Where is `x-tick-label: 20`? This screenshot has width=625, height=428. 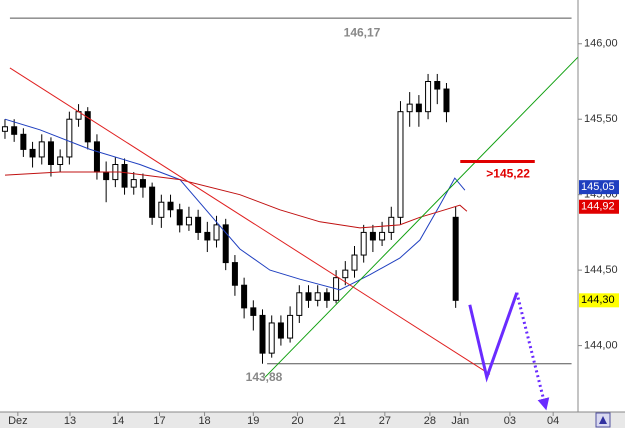
x-tick-label: 20 is located at coordinates (297, 421).